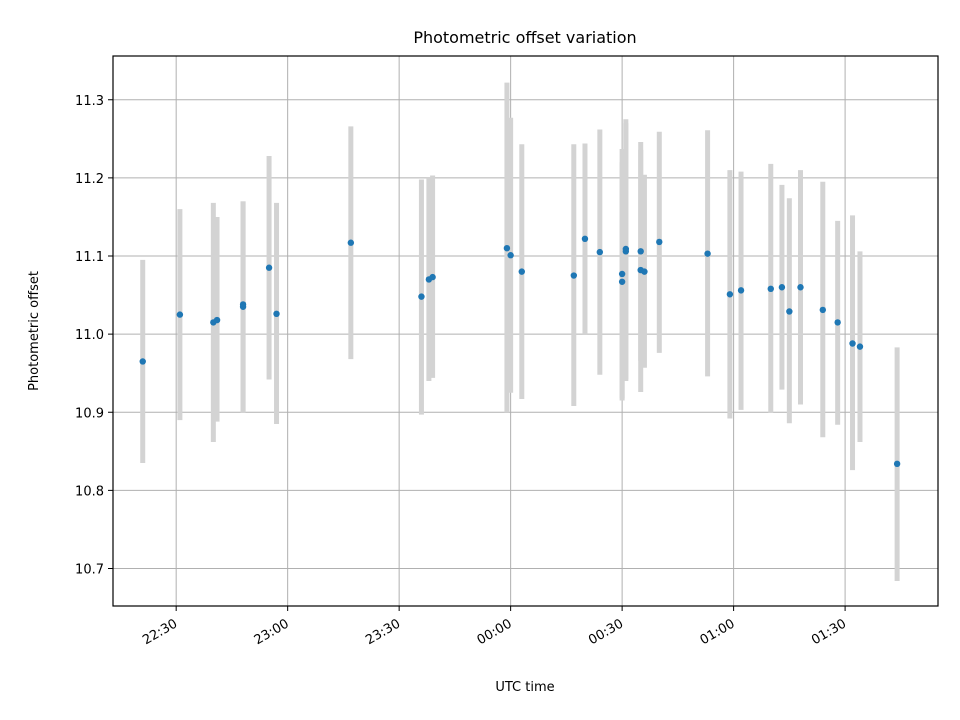 This screenshot has width=960, height=720. I want to click on y-axis-label: Photometric offset, so click(34, 331).